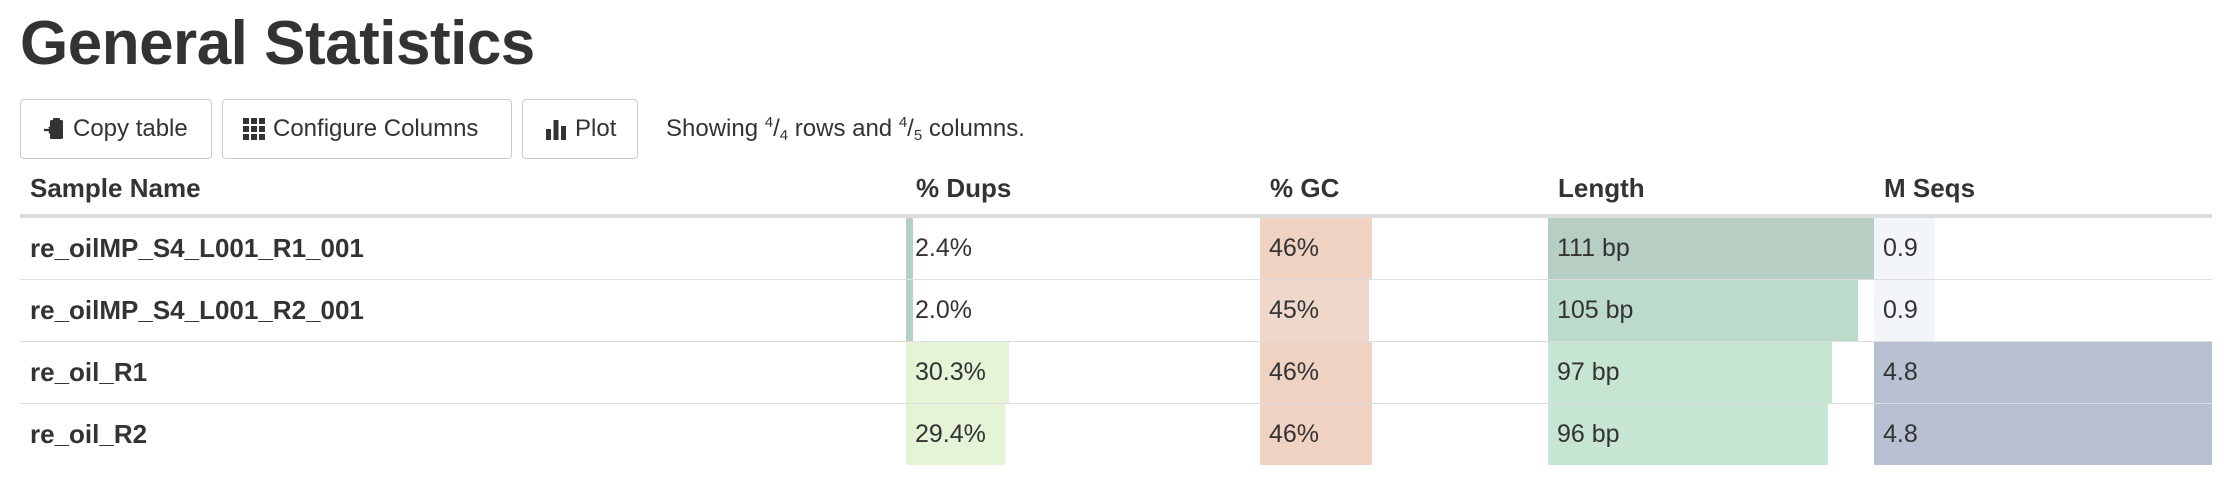 This screenshot has height=486, width=2226. I want to click on configure-columns-button: Configure Columns, so click(367, 129).